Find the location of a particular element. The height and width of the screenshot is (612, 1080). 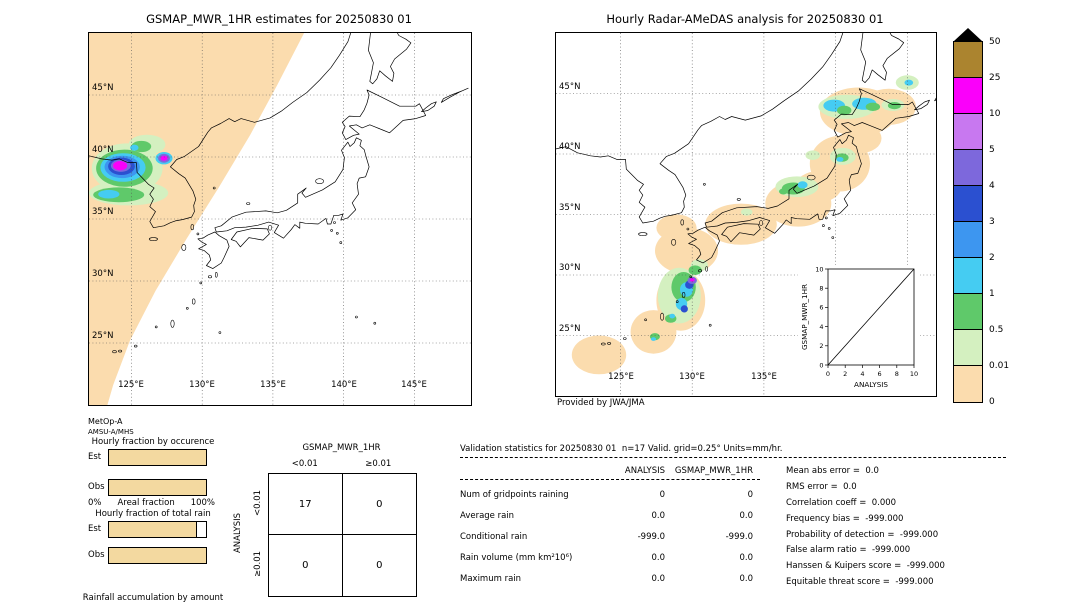

colorbar-tick-label: 3 is located at coordinates (992, 222).